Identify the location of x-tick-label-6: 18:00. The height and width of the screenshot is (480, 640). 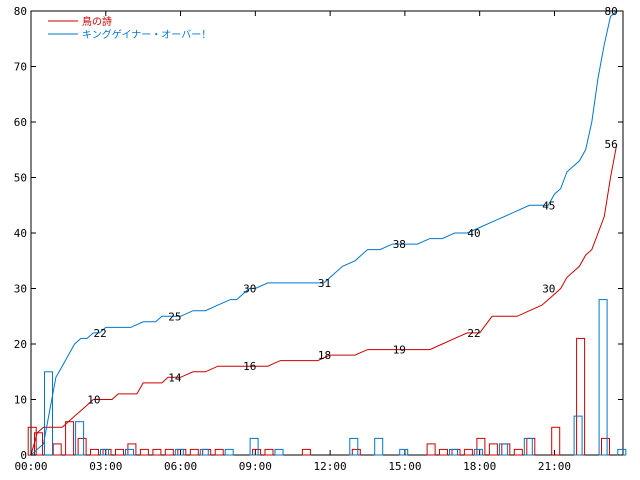
(479, 466).